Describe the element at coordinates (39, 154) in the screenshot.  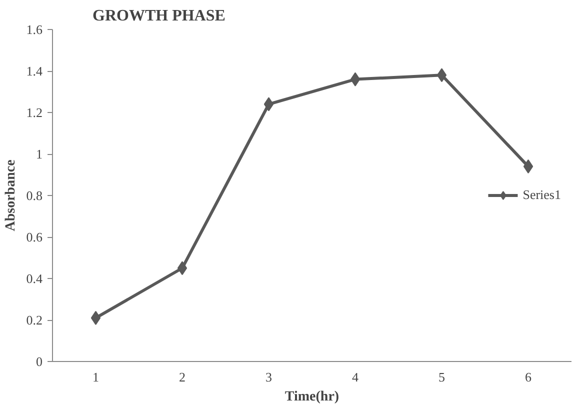
I see `y-tick-label: 1` at that location.